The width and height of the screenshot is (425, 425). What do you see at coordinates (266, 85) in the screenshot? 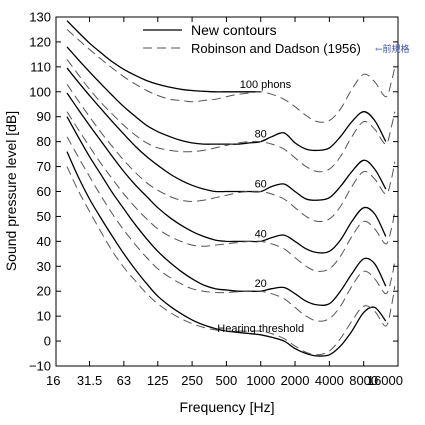
I see `curve-label-0: 100 phons` at bounding box center [266, 85].